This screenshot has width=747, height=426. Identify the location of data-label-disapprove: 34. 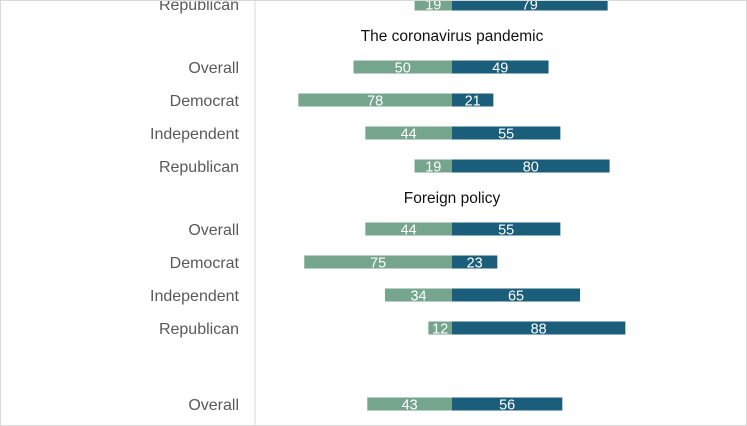
(418, 297).